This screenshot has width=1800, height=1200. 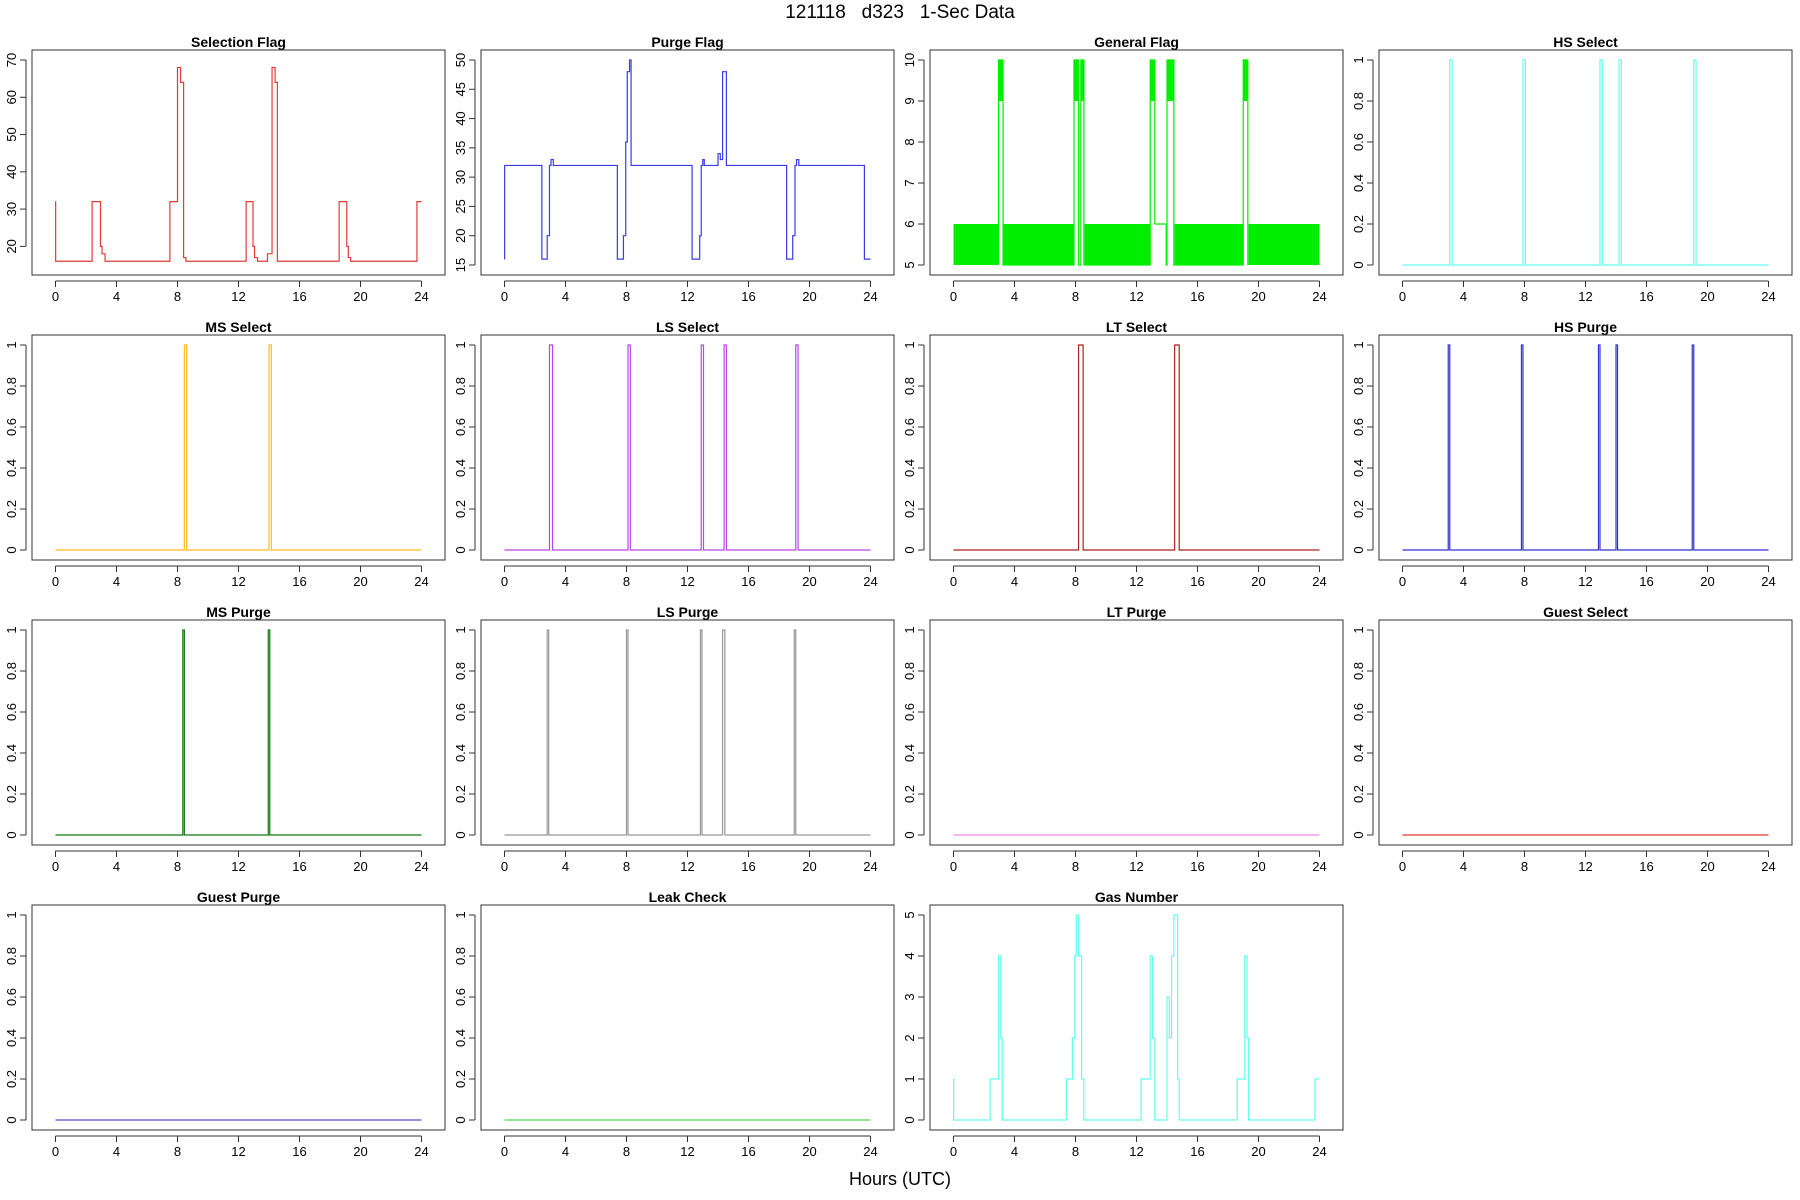 What do you see at coordinates (460, 118) in the screenshot?
I see `y-tick-label: 40` at bounding box center [460, 118].